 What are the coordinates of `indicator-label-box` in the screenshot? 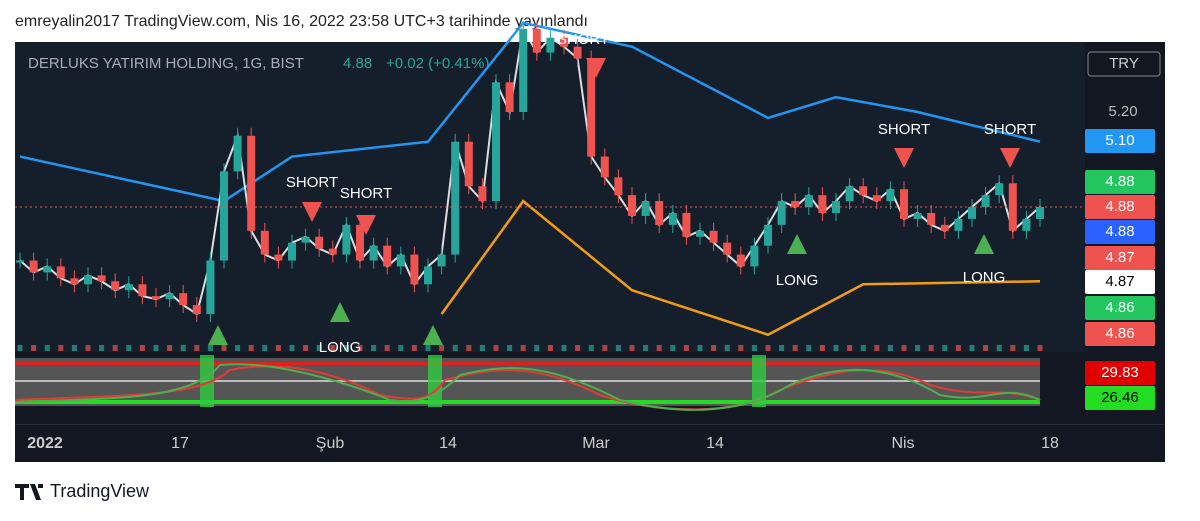 It's located at (1120, 373).